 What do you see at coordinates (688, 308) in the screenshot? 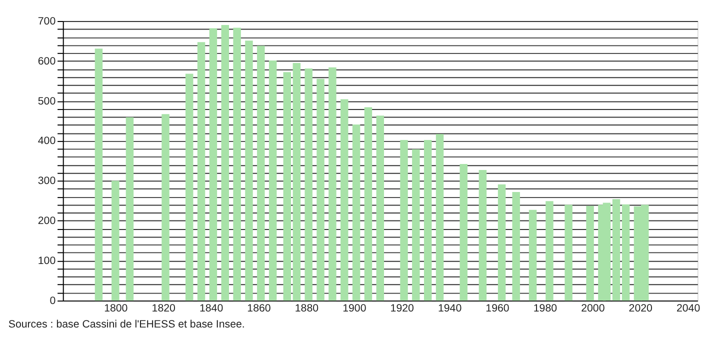
I see `x-tick-label: 2040` at bounding box center [688, 308].